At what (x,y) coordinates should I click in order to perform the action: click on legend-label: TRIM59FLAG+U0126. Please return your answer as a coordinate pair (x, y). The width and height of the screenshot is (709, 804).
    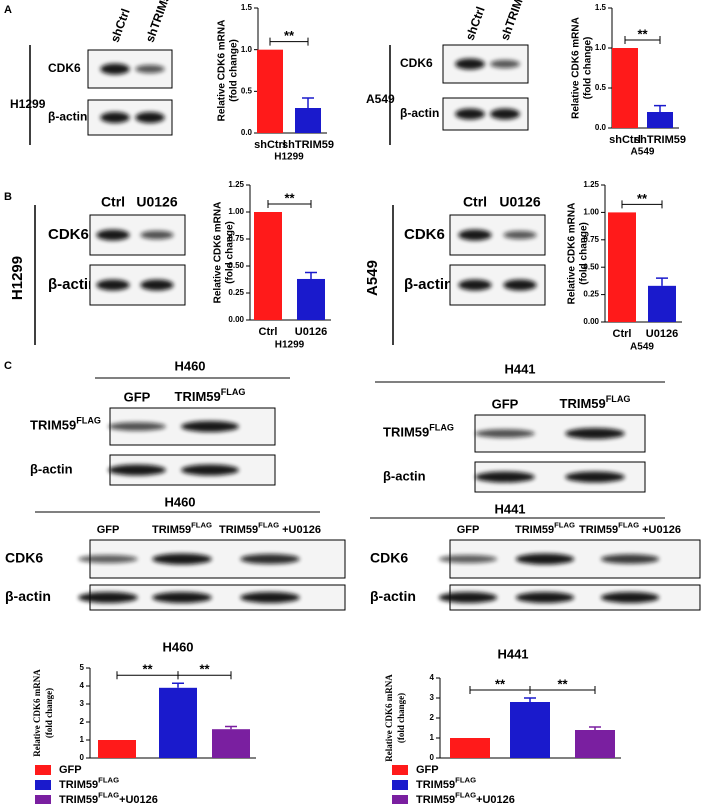
    Looking at the image, I should click on (465, 797).